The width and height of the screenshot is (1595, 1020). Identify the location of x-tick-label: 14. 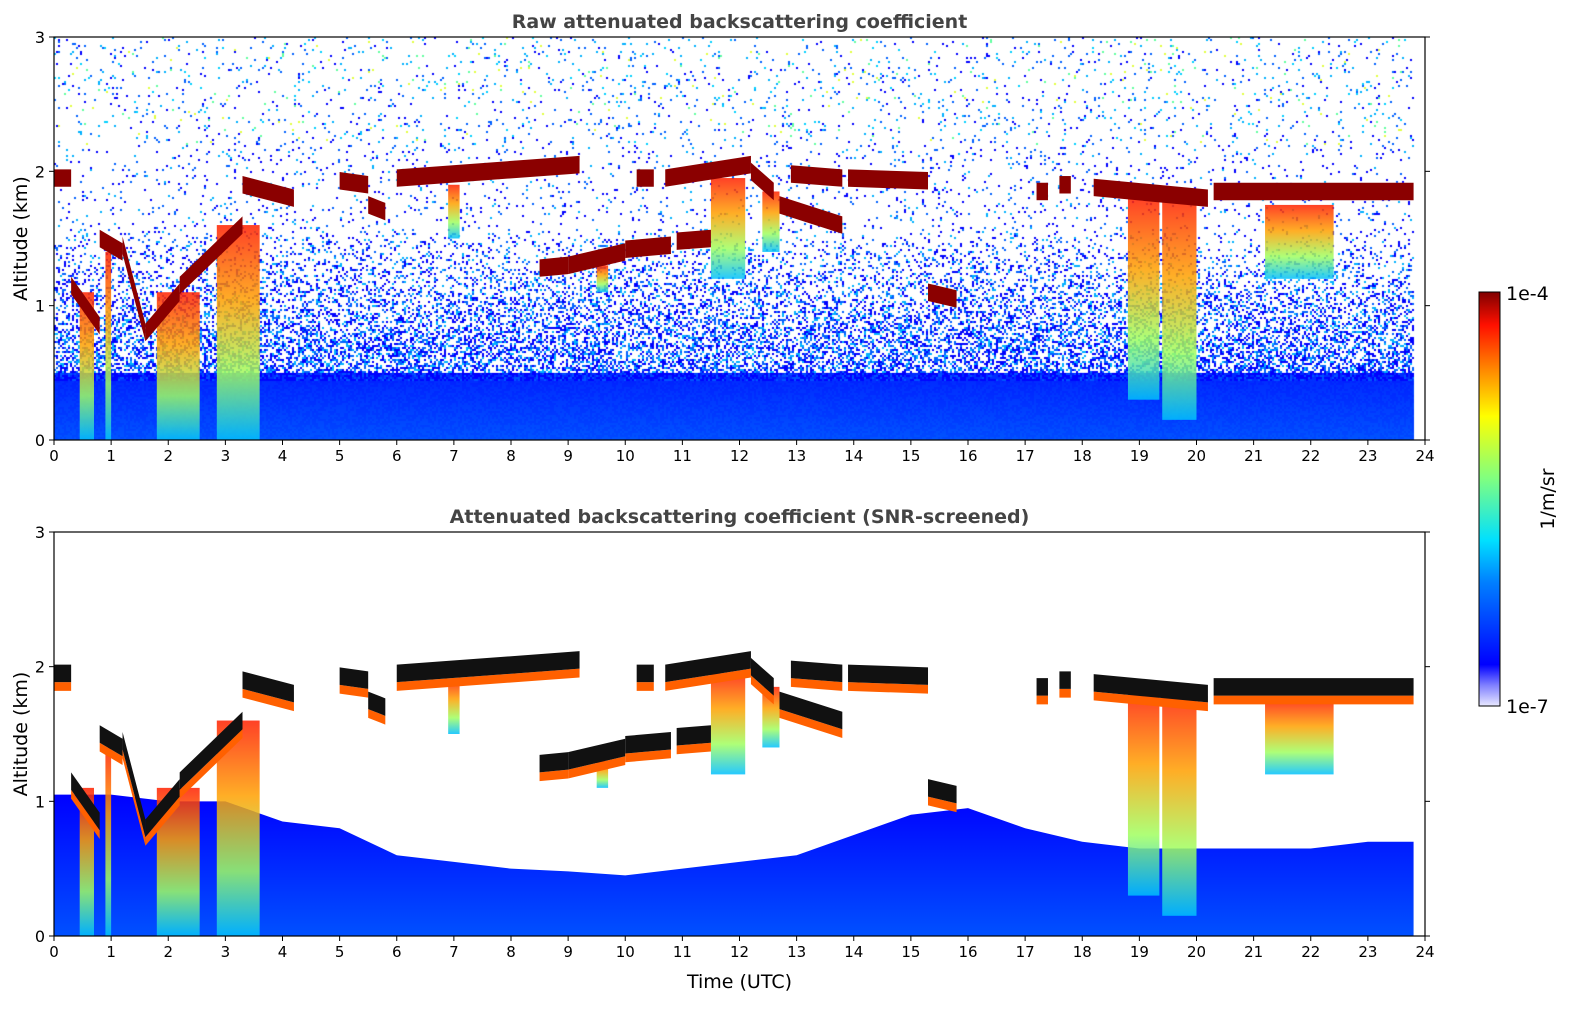
(853, 456).